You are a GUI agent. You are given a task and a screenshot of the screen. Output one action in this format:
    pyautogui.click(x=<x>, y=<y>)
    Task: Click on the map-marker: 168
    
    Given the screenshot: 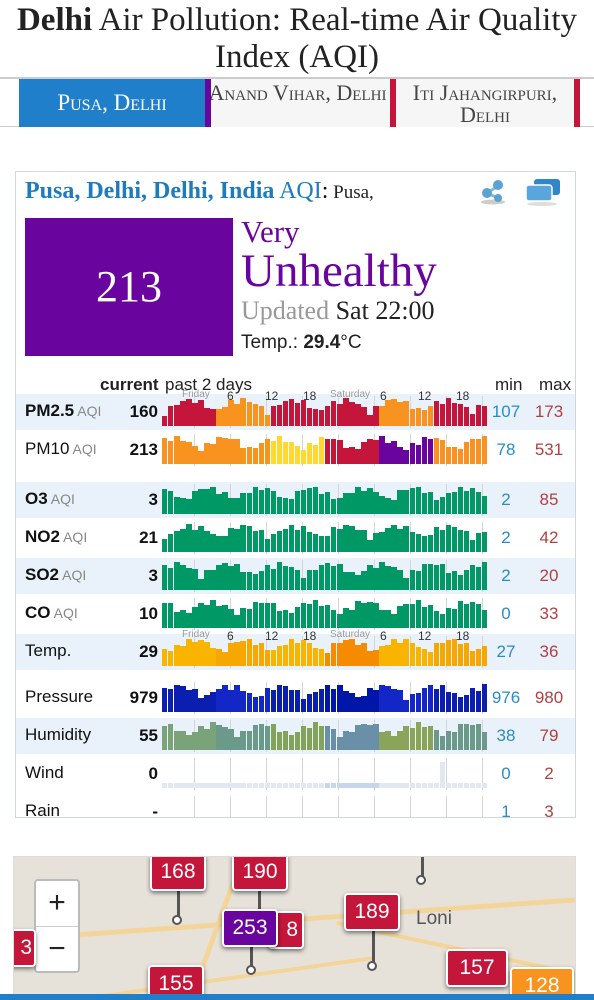 What is the action you would take?
    pyautogui.click(x=178, y=874)
    